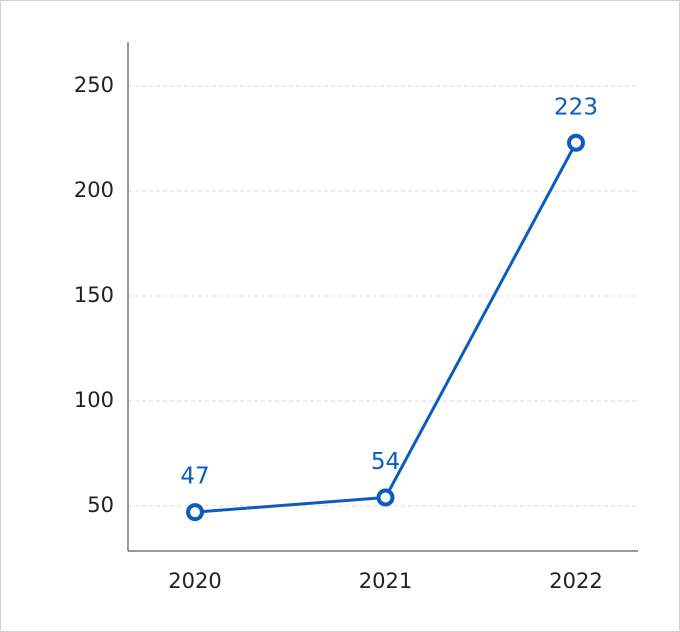 Image resolution: width=680 pixels, height=632 pixels. What do you see at coordinates (94, 295) in the screenshot?
I see `y-tick-label: 150` at bounding box center [94, 295].